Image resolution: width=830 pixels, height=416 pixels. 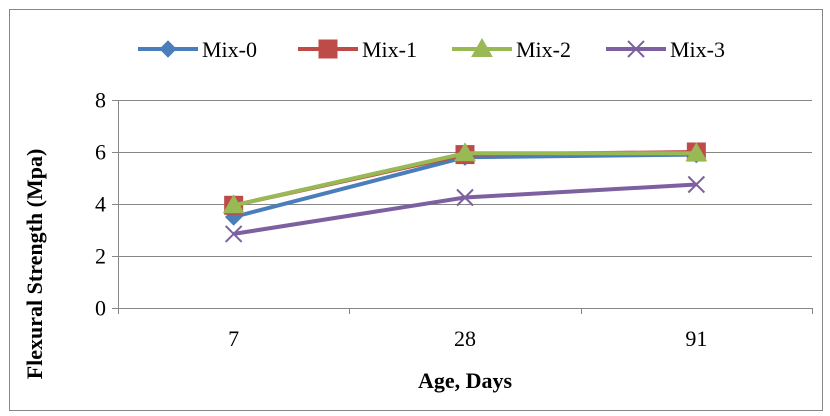 What do you see at coordinates (100, 256) in the screenshot?
I see `y-tick-label: 2` at bounding box center [100, 256].